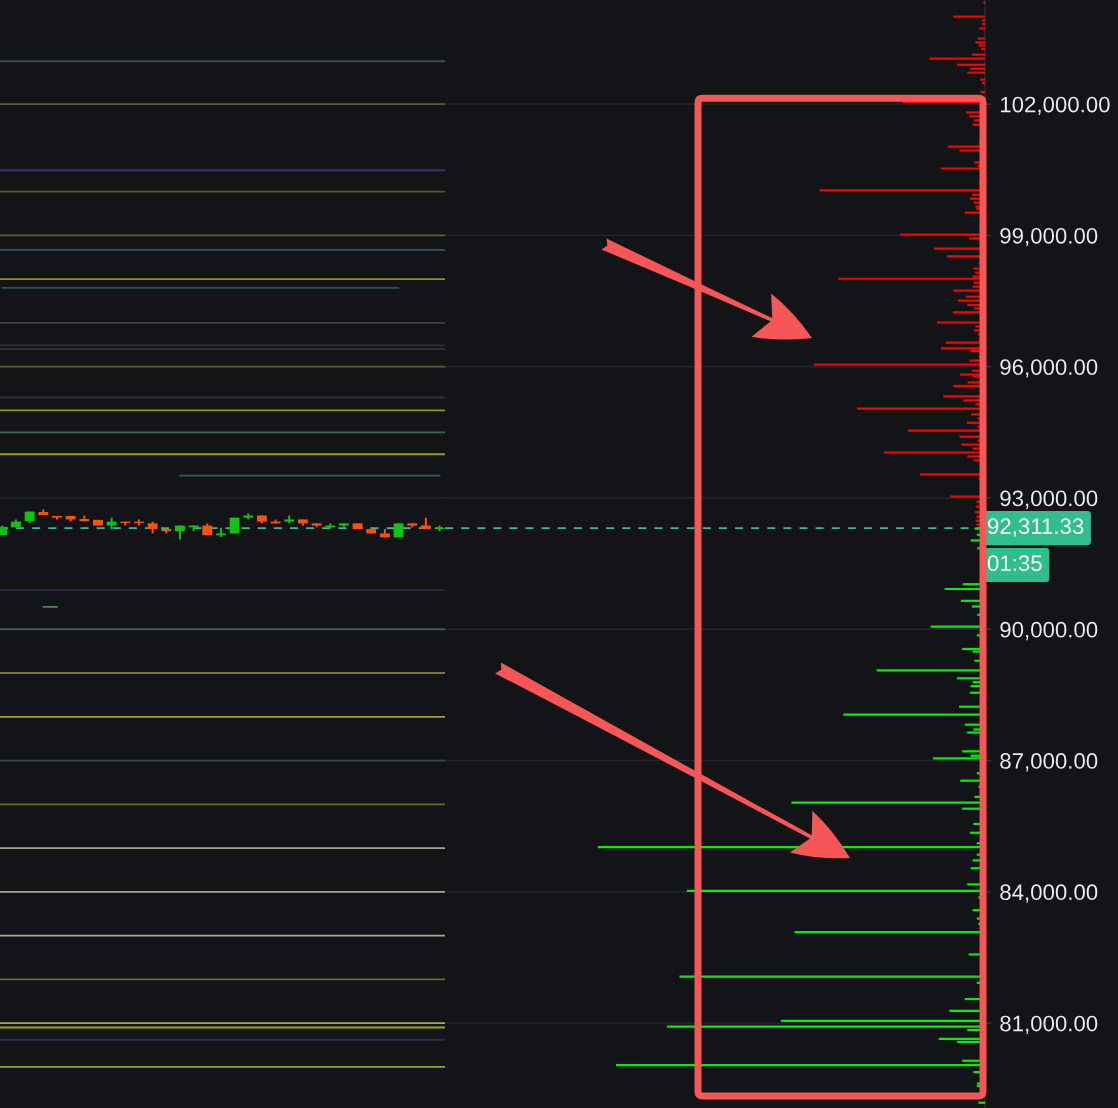 The image size is (1118, 1108). I want to click on y-tick-label: 93,000.00, so click(1049, 499).